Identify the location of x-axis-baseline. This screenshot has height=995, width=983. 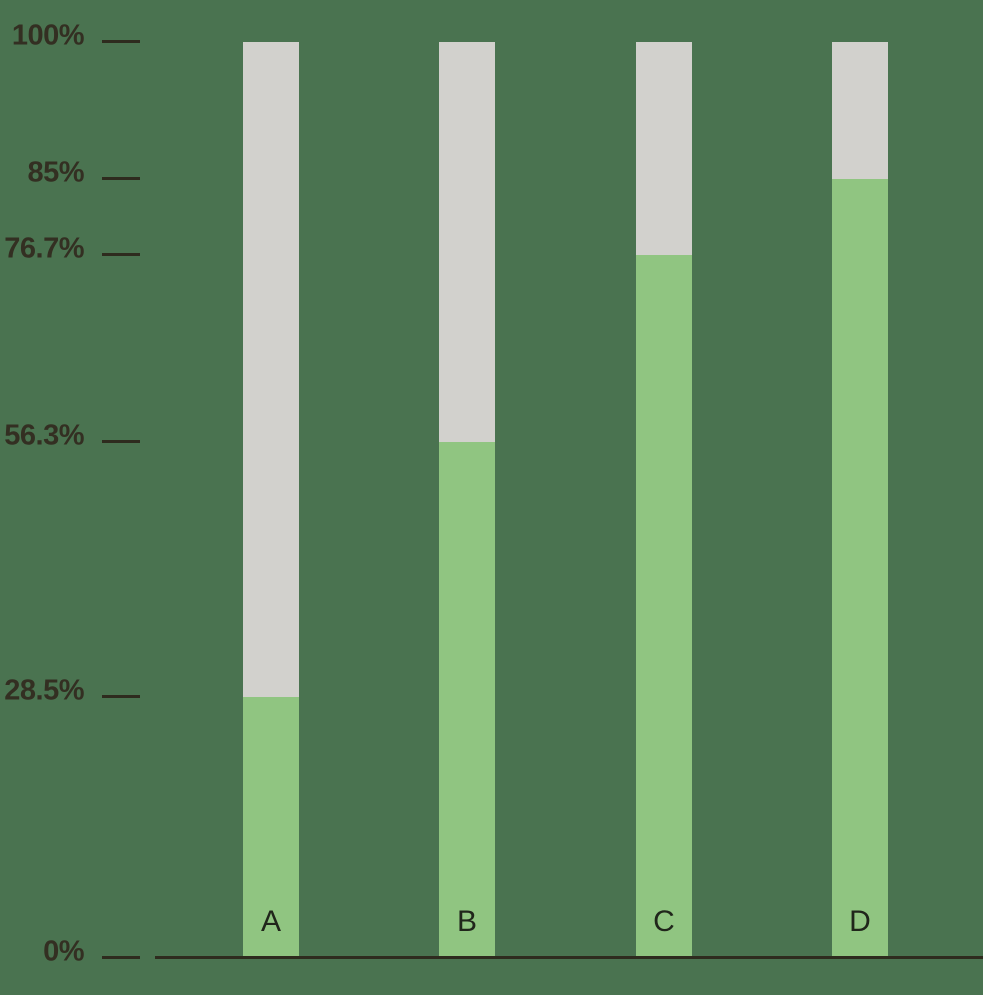
(569, 957).